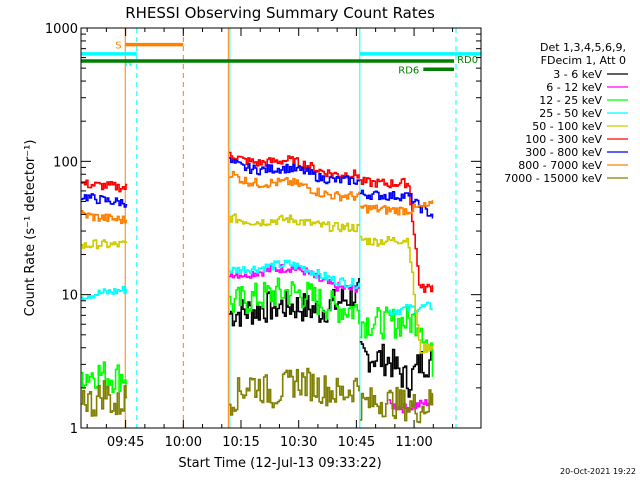 This screenshot has height=480, width=640. What do you see at coordinates (553, 178) in the screenshot?
I see `legend-label: 7000 - 15000 keV` at bounding box center [553, 178].